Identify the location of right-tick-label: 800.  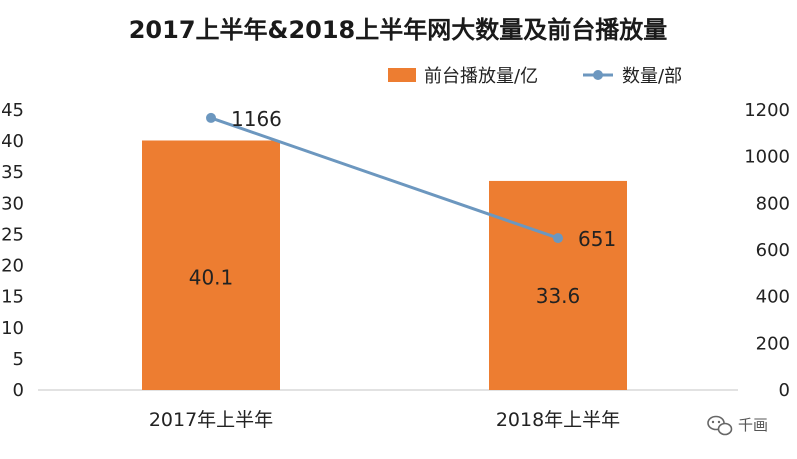
(773, 203).